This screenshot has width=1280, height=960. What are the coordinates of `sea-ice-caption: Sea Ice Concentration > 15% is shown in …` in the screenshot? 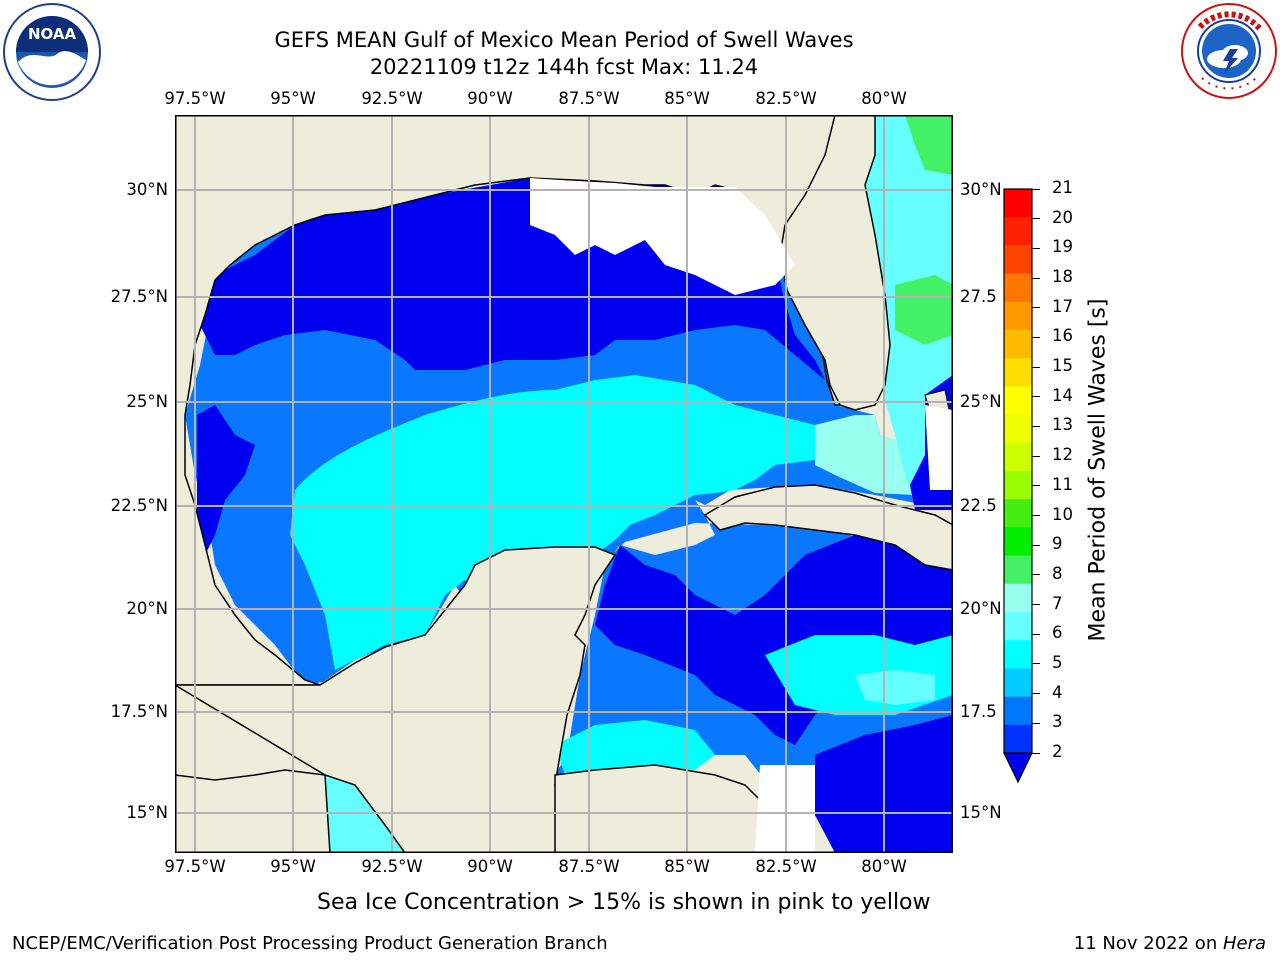 It's located at (624, 902).